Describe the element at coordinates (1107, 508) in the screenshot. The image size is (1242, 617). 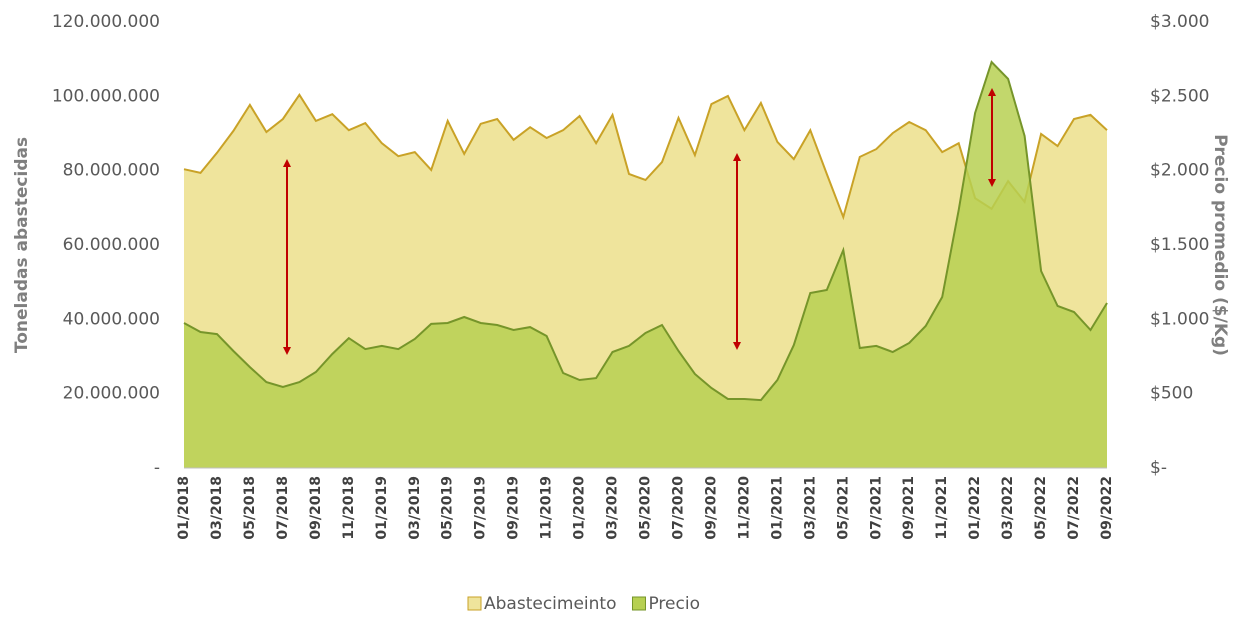
I see `x-tick-label: 09/2022` at that location.